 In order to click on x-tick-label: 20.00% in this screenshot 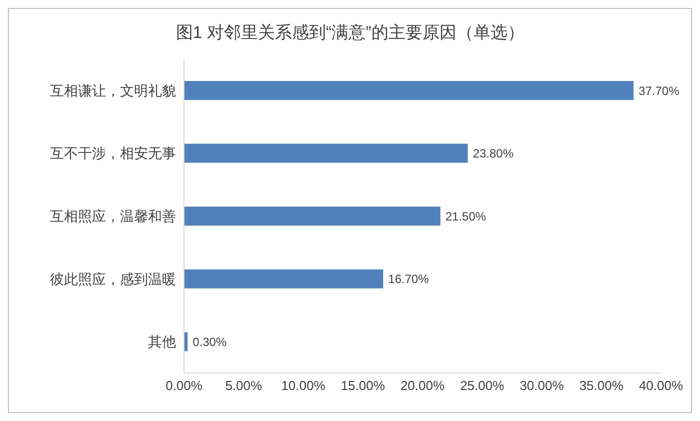, I will do `click(422, 386)`.